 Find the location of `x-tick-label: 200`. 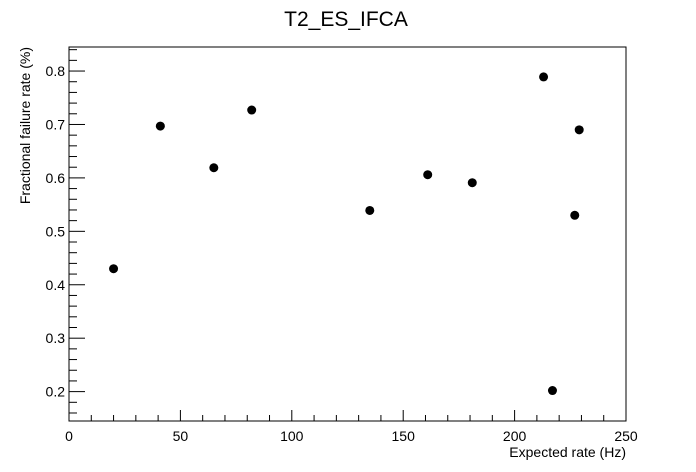

x-tick-label: 200 is located at coordinates (515, 436).